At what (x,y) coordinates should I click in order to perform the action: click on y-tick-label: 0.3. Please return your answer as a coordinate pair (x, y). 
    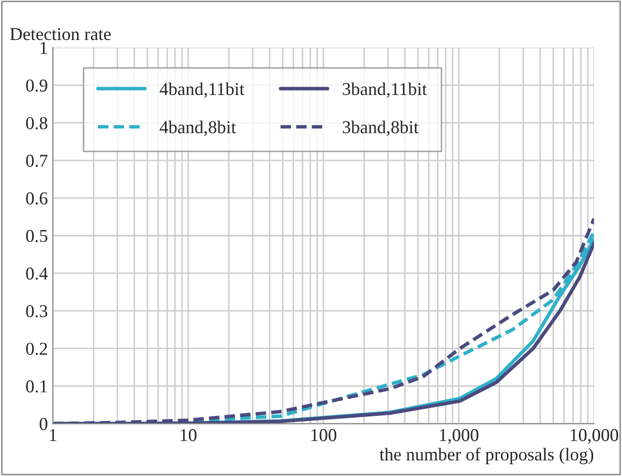
    Looking at the image, I should click on (37, 311).